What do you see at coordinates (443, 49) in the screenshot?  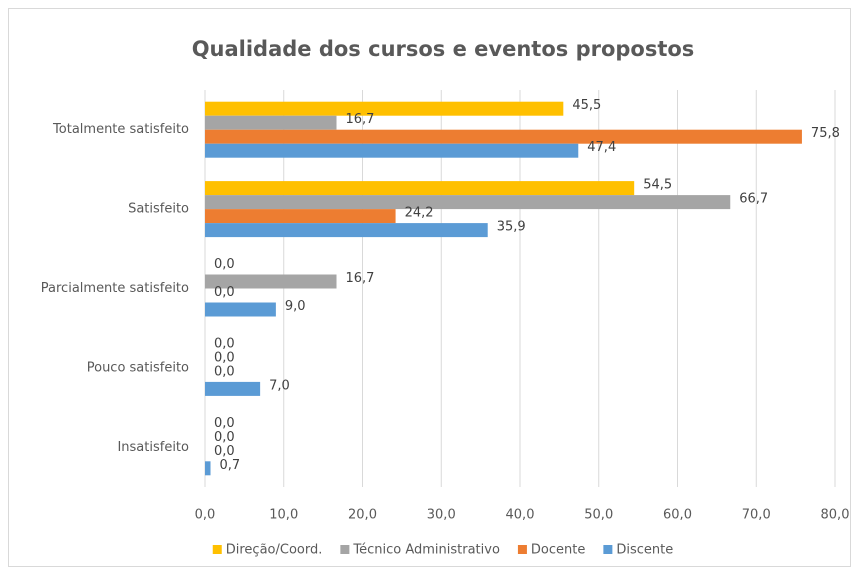 I see `chart-title: Qualidade dos cursos e eventos propostos` at bounding box center [443, 49].